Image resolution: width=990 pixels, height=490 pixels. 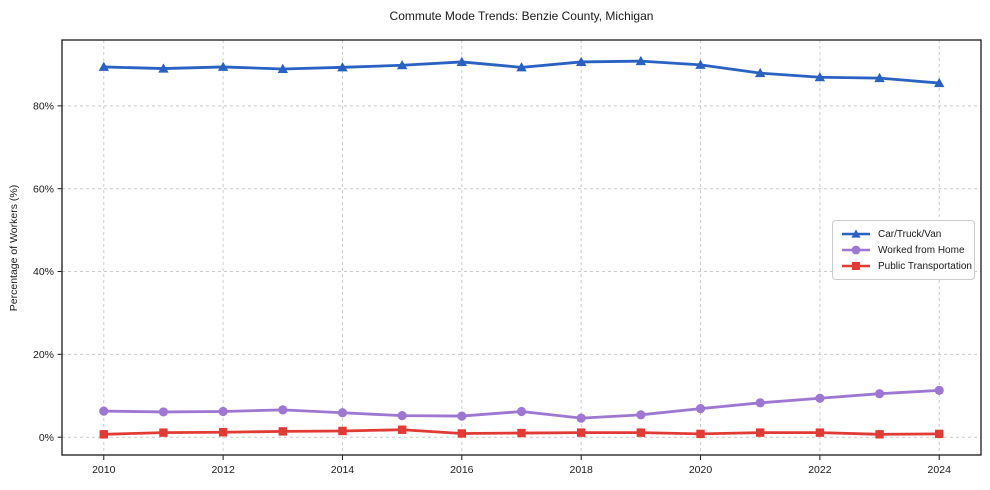 I want to click on legend-label: Worked from Home, so click(x=921, y=250).